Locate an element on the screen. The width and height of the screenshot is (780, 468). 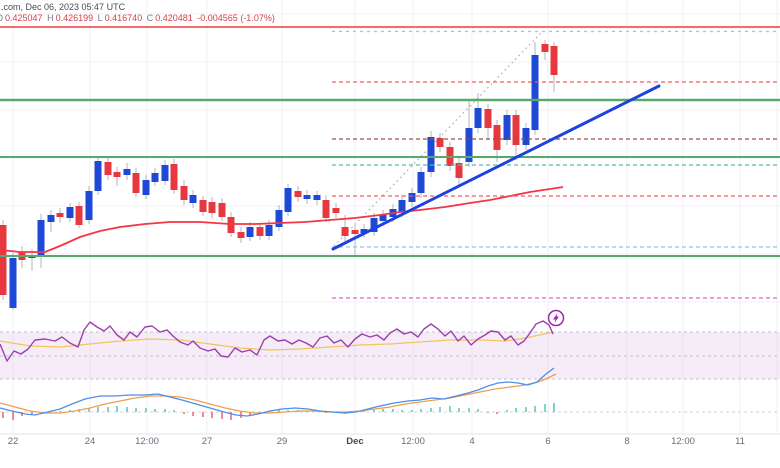
rsi-line is located at coordinates (277, 341).